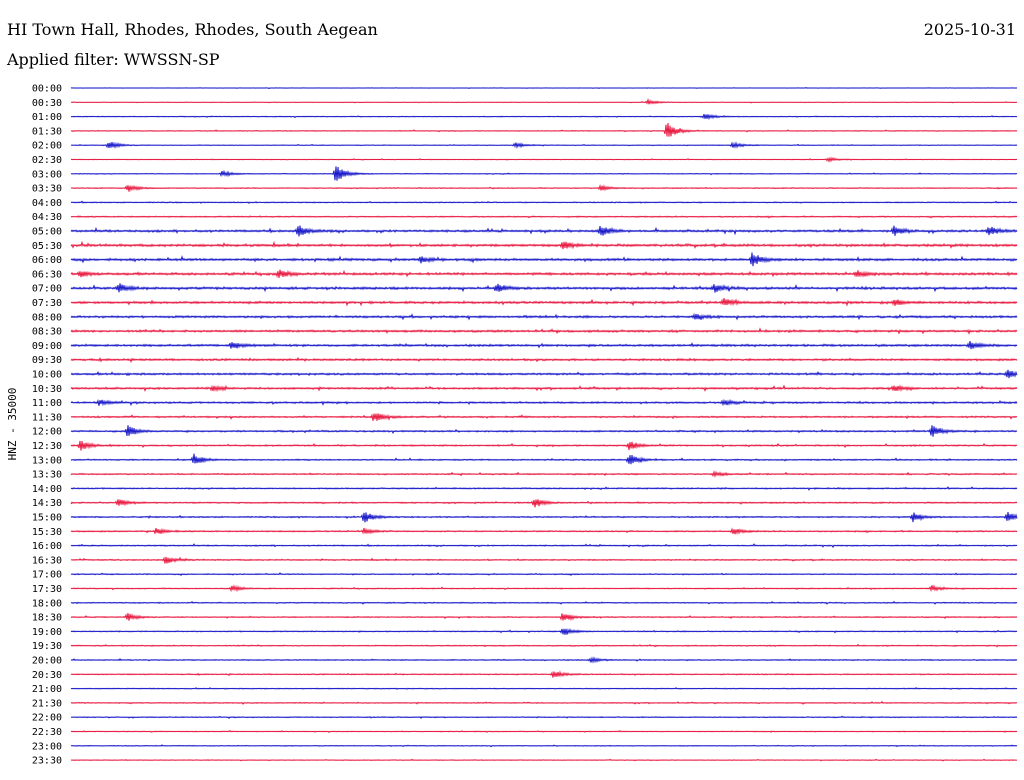  I want to click on row-time-label: 11:00, so click(47, 403).